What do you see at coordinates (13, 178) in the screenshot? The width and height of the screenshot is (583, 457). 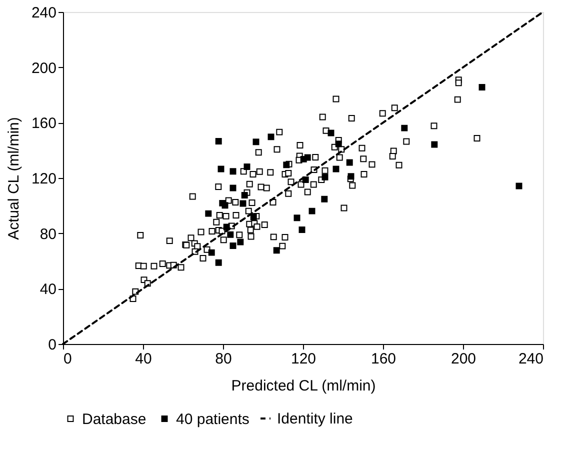 I see `y-axis-title: Actual CL (ml/min)` at bounding box center [13, 178].